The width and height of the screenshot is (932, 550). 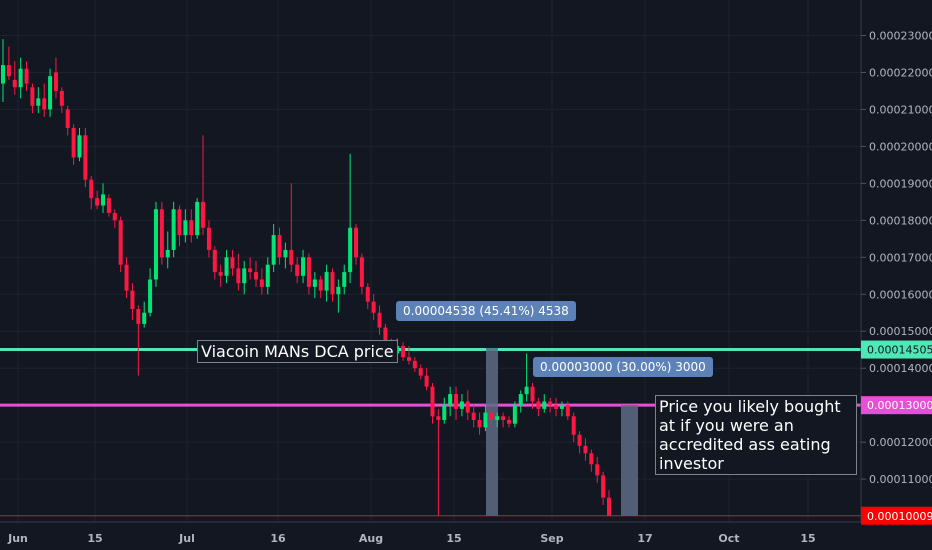 I want to click on measure-label-2: 0.00003000 (30.00%) 3000, so click(x=623, y=367).